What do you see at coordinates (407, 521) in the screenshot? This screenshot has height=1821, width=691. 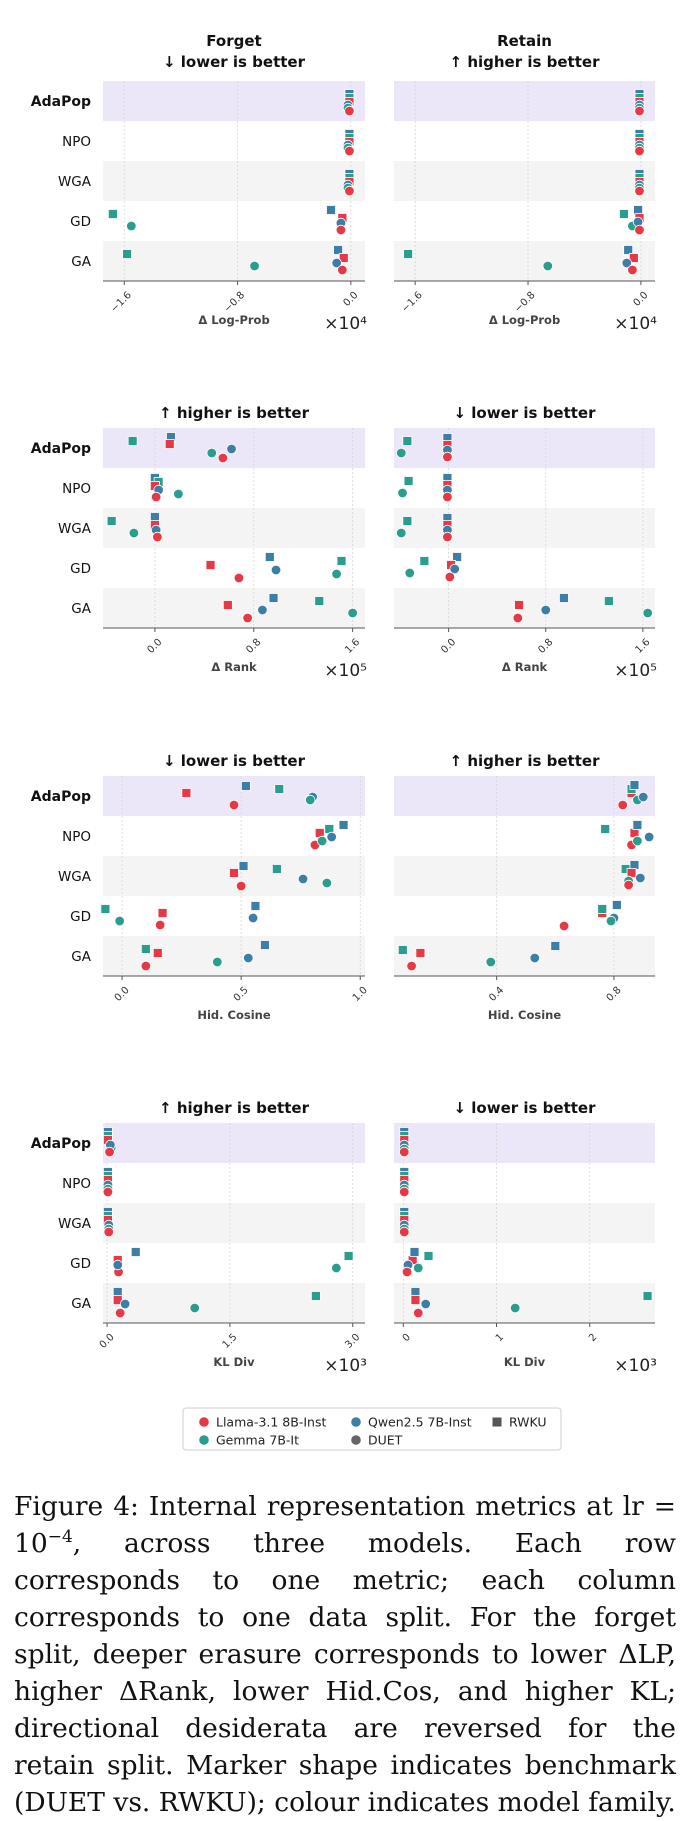 I see `point-wga-gemma-rwku-r1c1` at bounding box center [407, 521].